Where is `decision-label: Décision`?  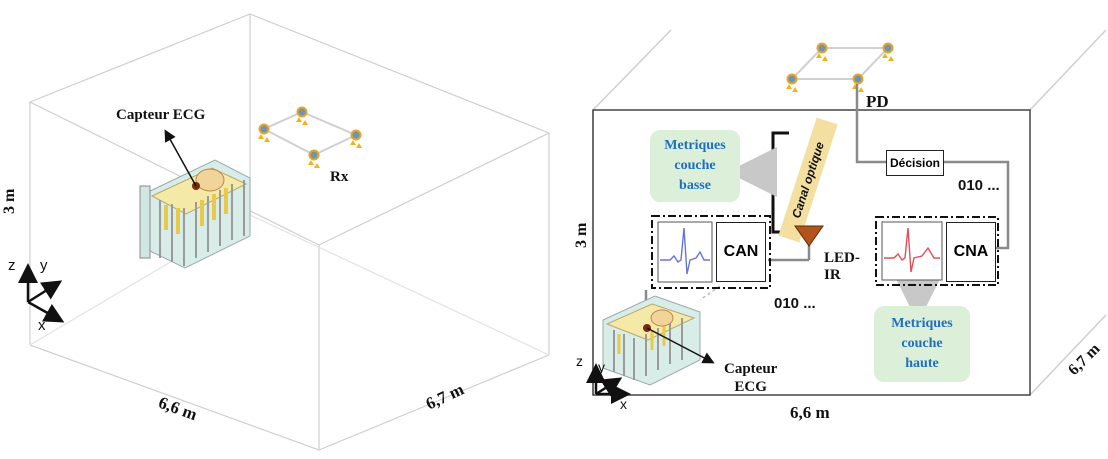 decision-label: Décision is located at coordinates (914, 163).